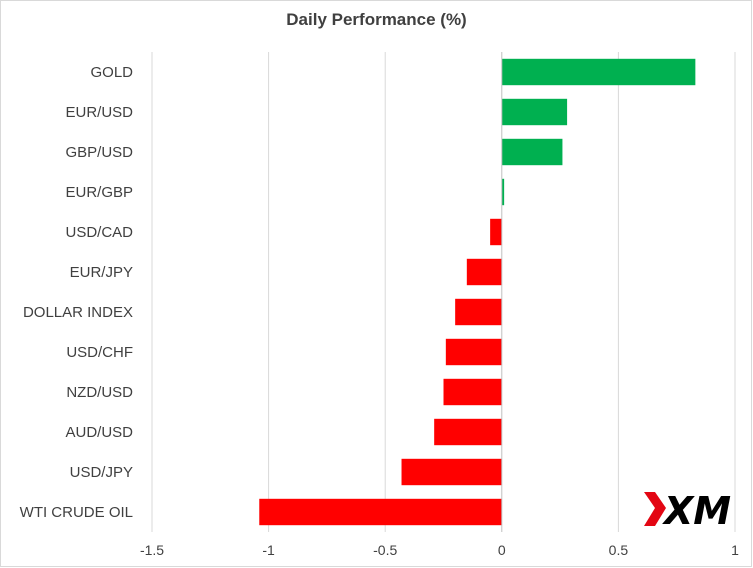  I want to click on bar-eur-usd, so click(534, 112).